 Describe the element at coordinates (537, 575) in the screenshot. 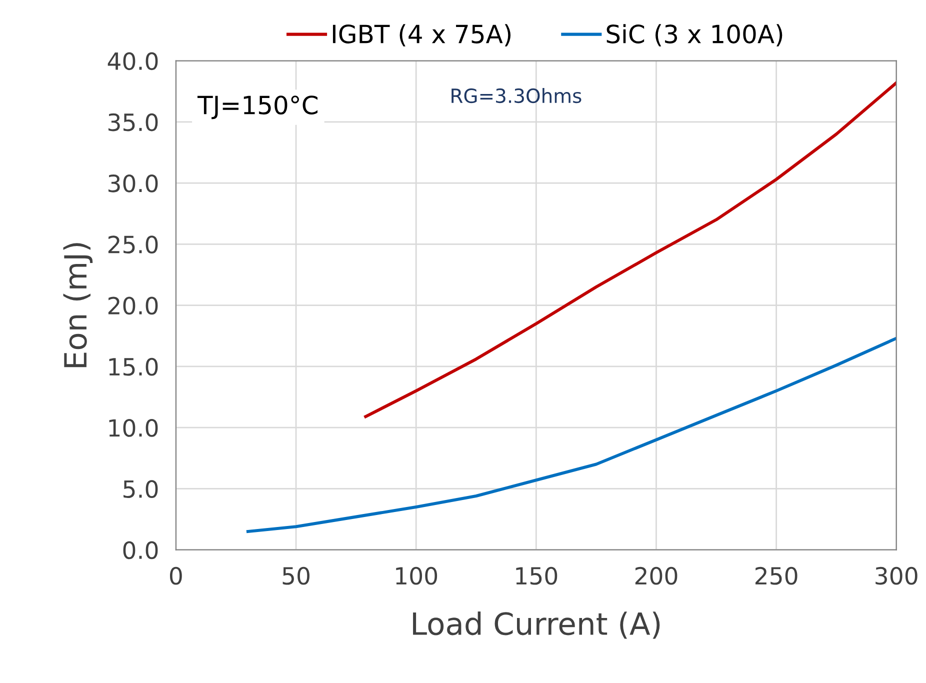

I see `x-tick-label: 150` at that location.